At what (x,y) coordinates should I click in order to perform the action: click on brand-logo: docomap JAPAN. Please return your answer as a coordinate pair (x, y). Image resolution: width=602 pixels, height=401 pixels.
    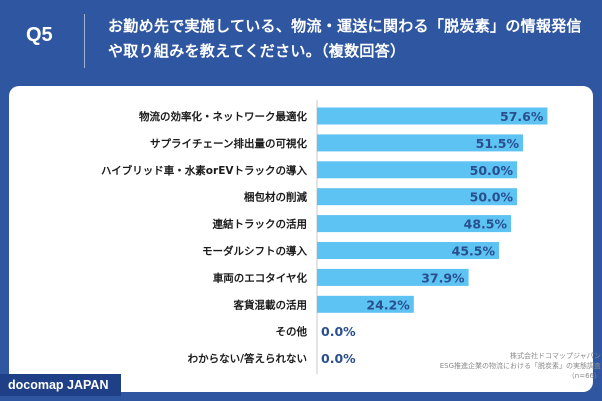
    Looking at the image, I should click on (60, 385).